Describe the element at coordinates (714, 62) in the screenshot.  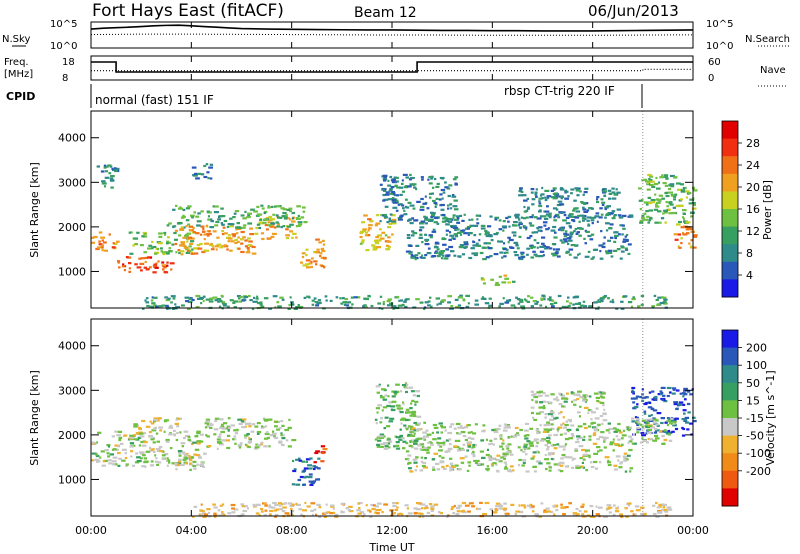
I see `nave-tick-top: 60` at that location.